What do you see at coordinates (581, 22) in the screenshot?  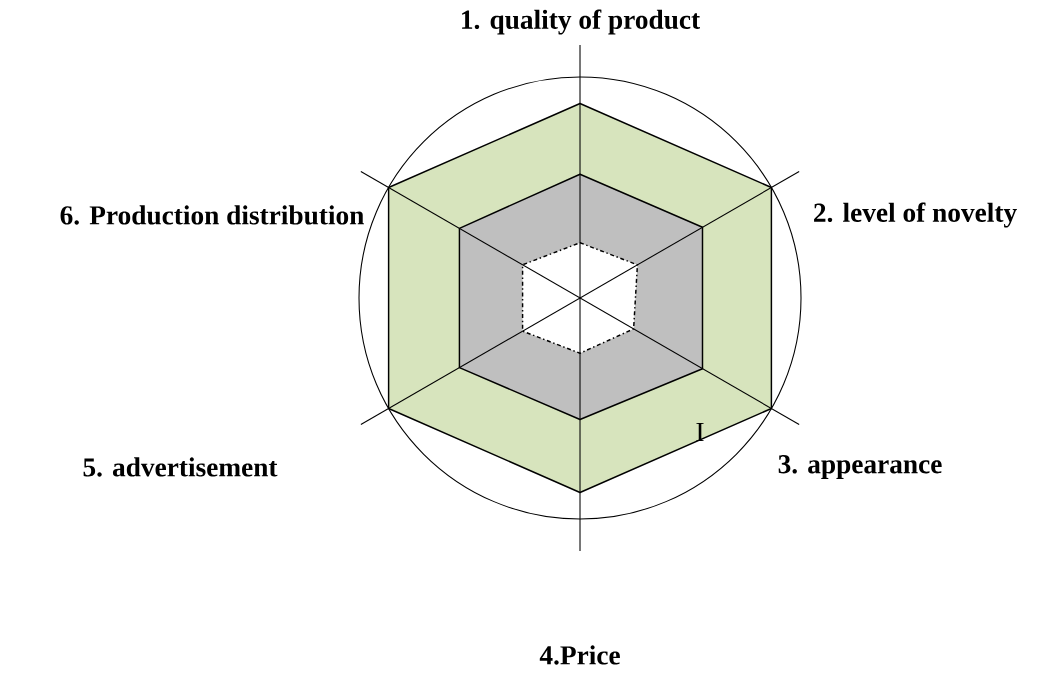 I see `spoke-label: 1. quality of product` at bounding box center [581, 22].